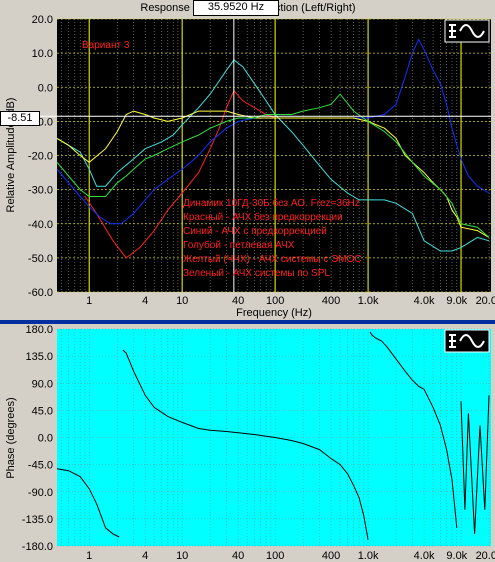 This screenshot has height=562, width=495. What do you see at coordinates (331, 301) in the screenshot?
I see `mag-xtick-label: 400` at bounding box center [331, 301].